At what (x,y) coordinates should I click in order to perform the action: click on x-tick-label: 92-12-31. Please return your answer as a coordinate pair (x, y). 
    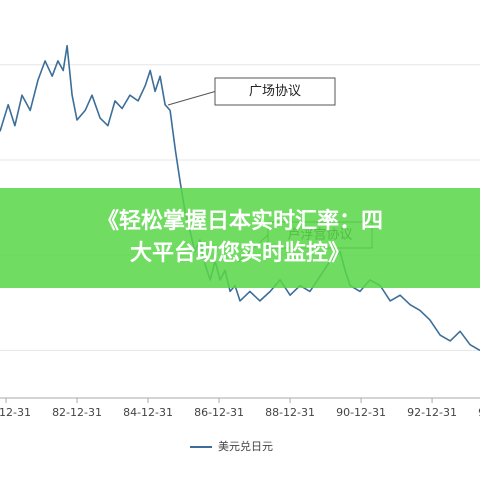
    Looking at the image, I should click on (432, 412).